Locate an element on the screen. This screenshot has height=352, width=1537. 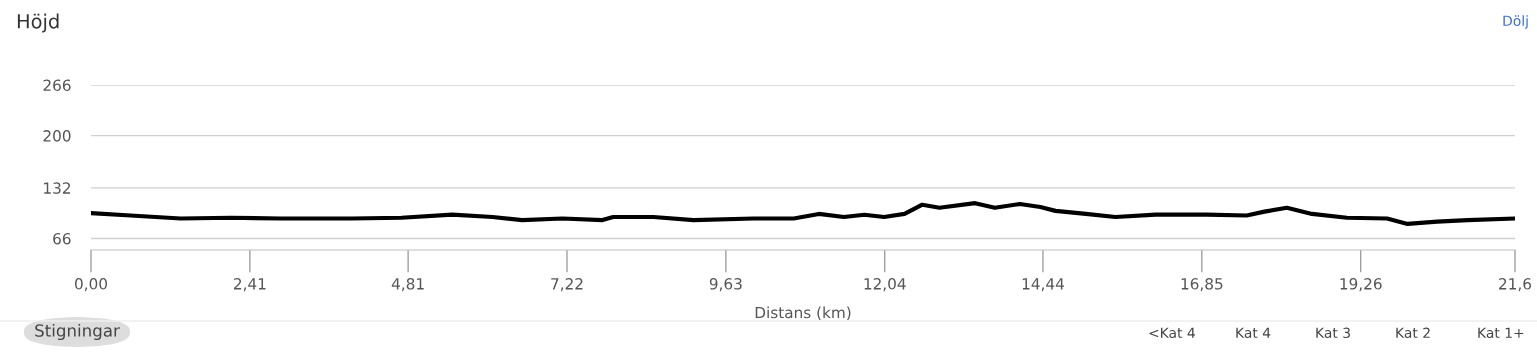
chart-title: Höjd is located at coordinates (38, 23).